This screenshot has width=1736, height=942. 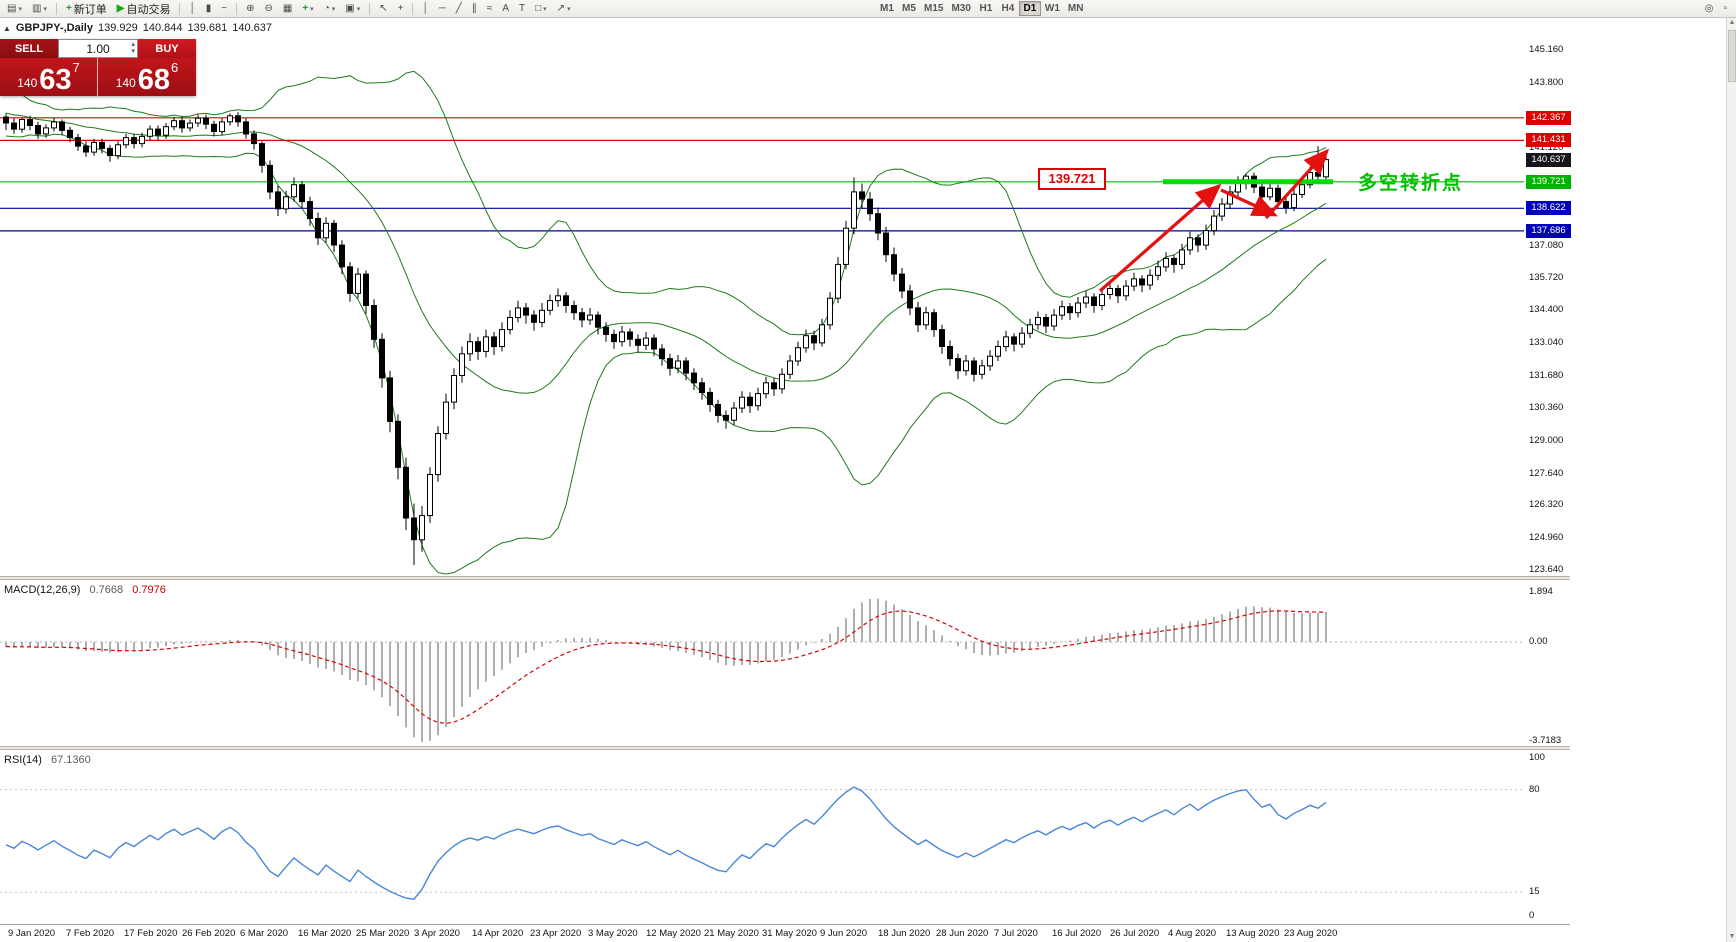 I want to click on volume-value: 1.00, so click(x=98, y=48).